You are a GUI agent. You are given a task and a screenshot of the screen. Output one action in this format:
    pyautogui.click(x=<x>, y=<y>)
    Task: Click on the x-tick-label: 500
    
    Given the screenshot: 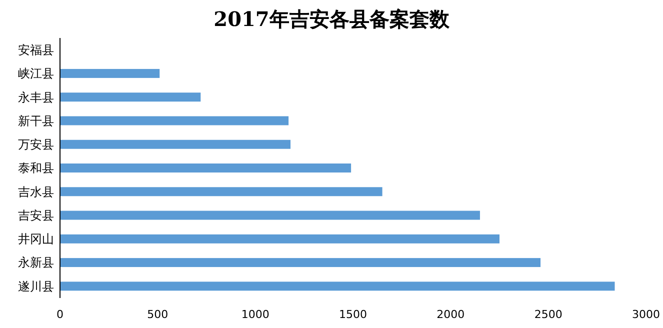 What is the action you would take?
    pyautogui.click(x=157, y=314)
    